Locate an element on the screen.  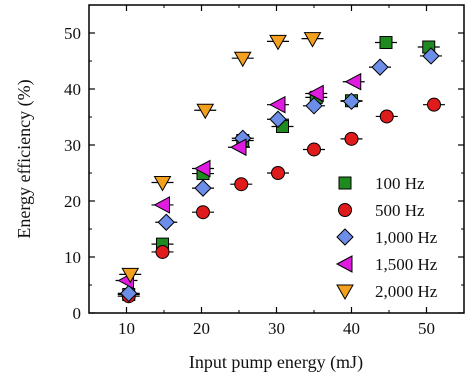
y-tick-label: 20 is located at coordinates (72, 201).